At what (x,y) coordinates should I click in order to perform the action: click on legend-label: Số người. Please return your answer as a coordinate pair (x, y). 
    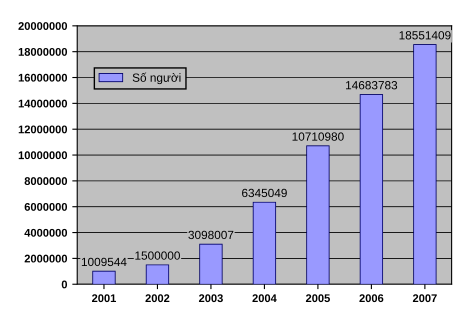
    Looking at the image, I should click on (156, 78).